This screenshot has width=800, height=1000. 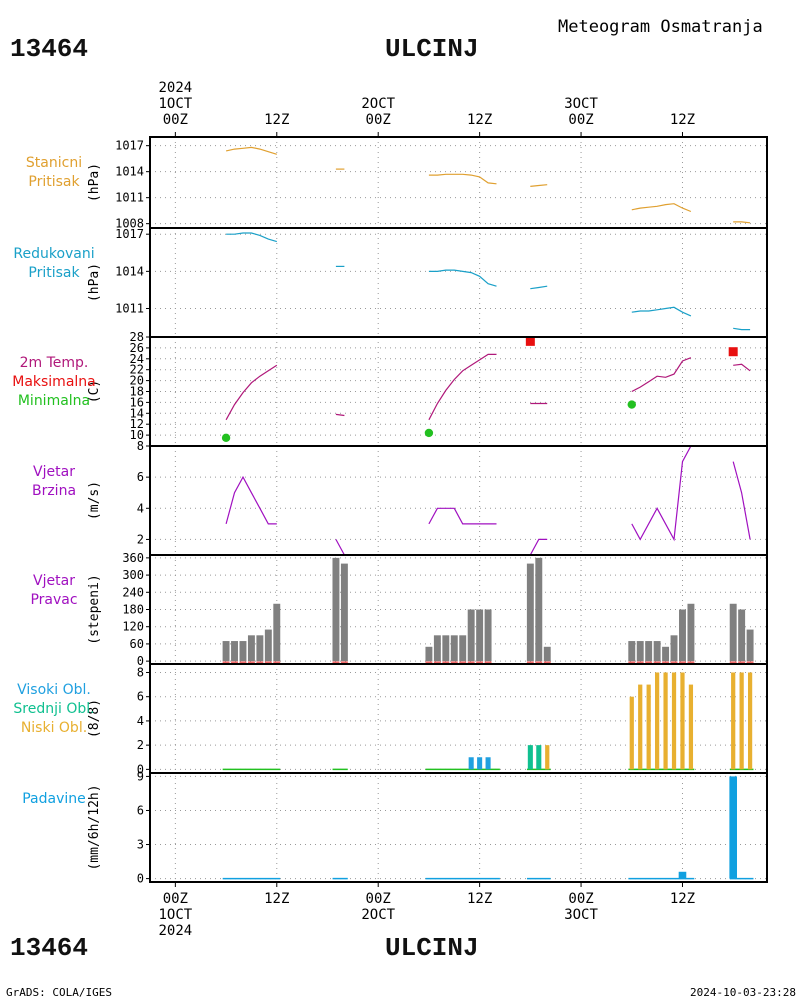 What do you see at coordinates (94, 282) in the screenshot?
I see `y-axis-label: (hPa)` at bounding box center [94, 282].